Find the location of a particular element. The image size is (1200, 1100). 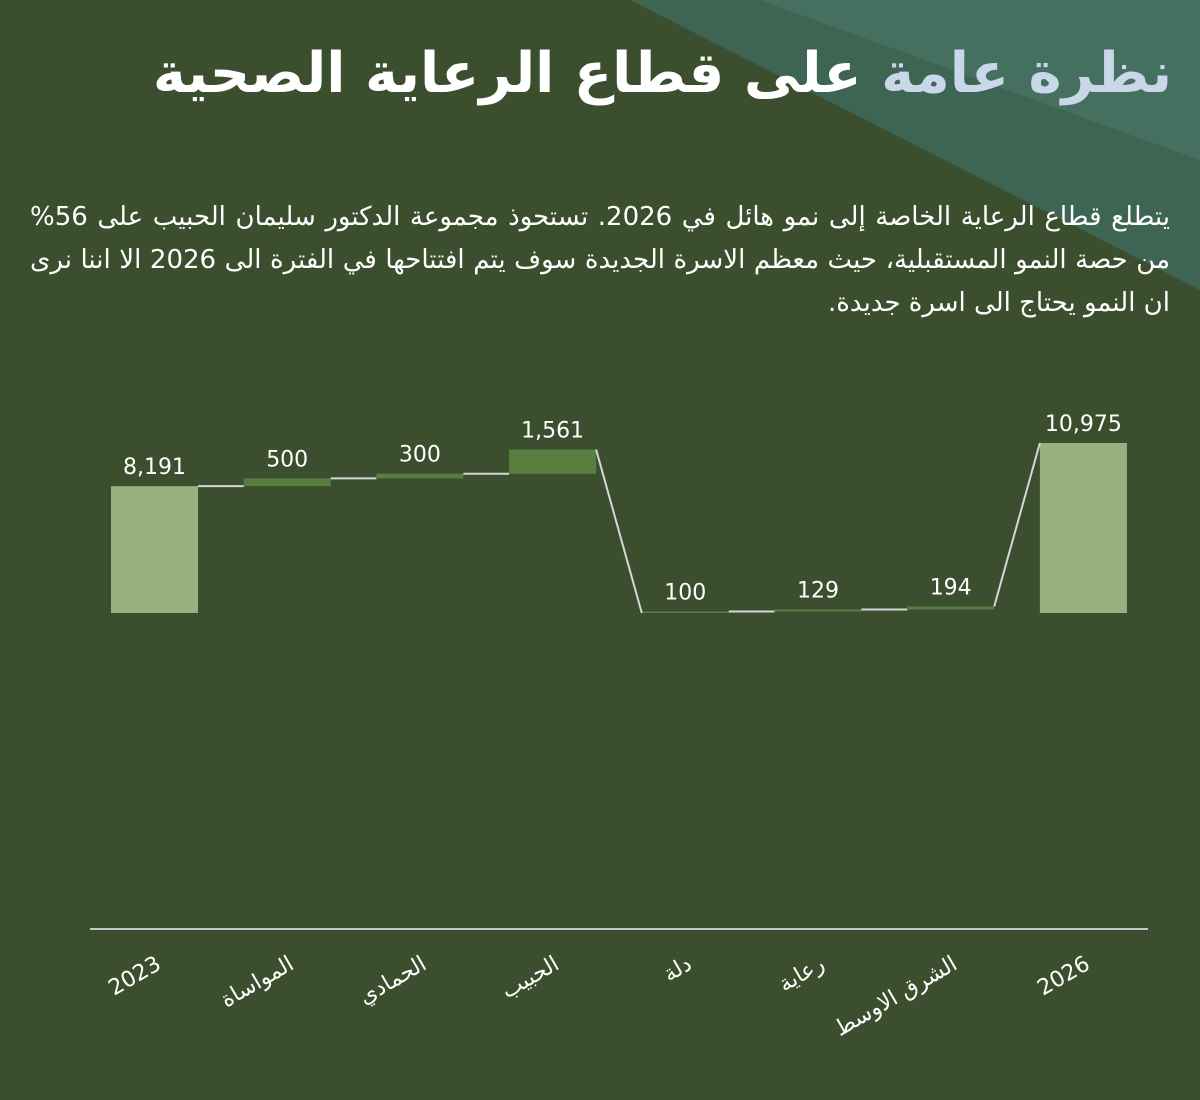

title-highlight: نظرة عامة is located at coordinates (1026, 73).